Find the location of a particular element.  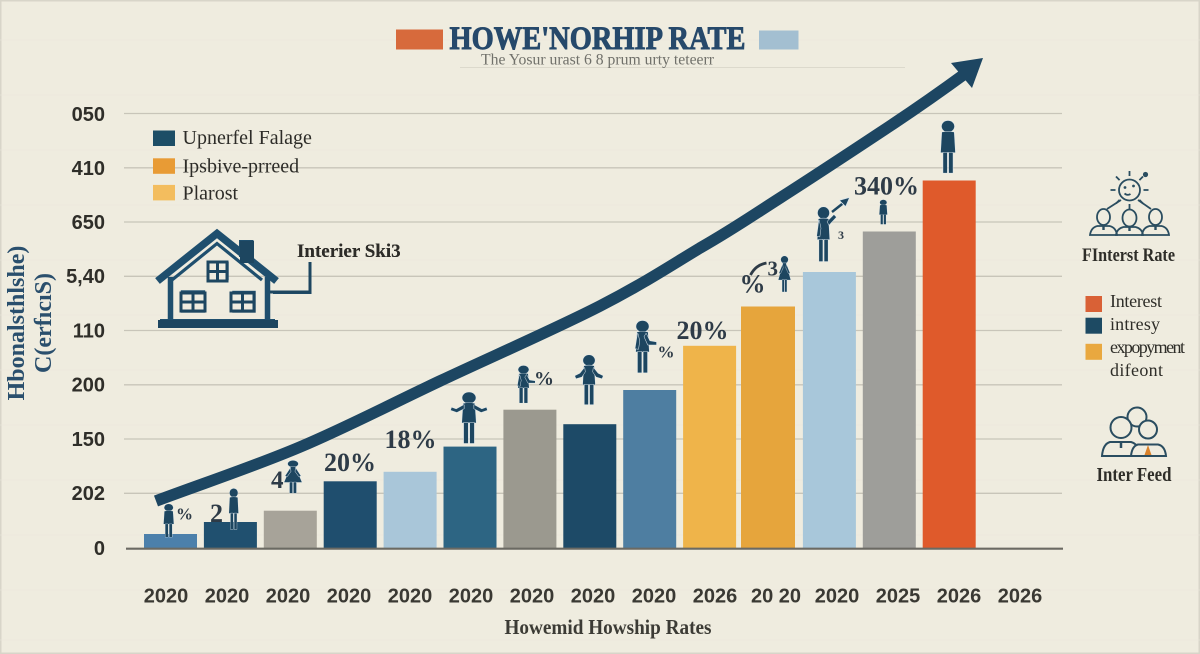

svg-text: Upnerfel Falage is located at coordinates (248, 138).